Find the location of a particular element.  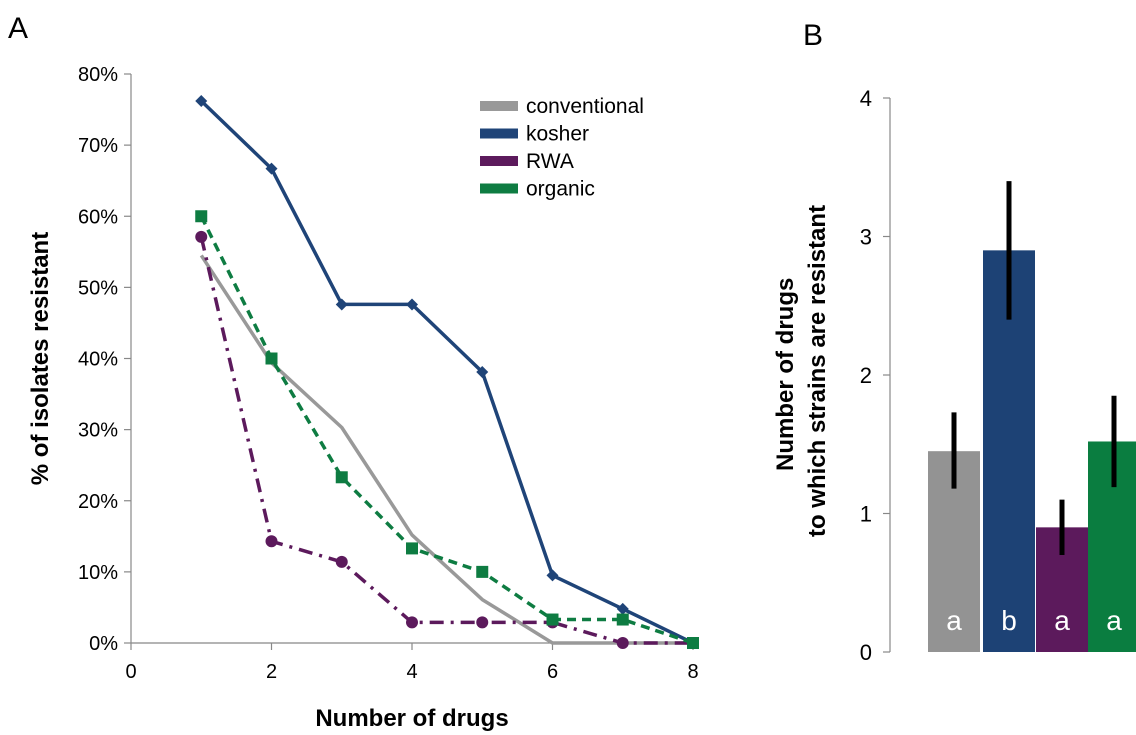

y-tick-label: 70% is located at coordinates (98, 146).